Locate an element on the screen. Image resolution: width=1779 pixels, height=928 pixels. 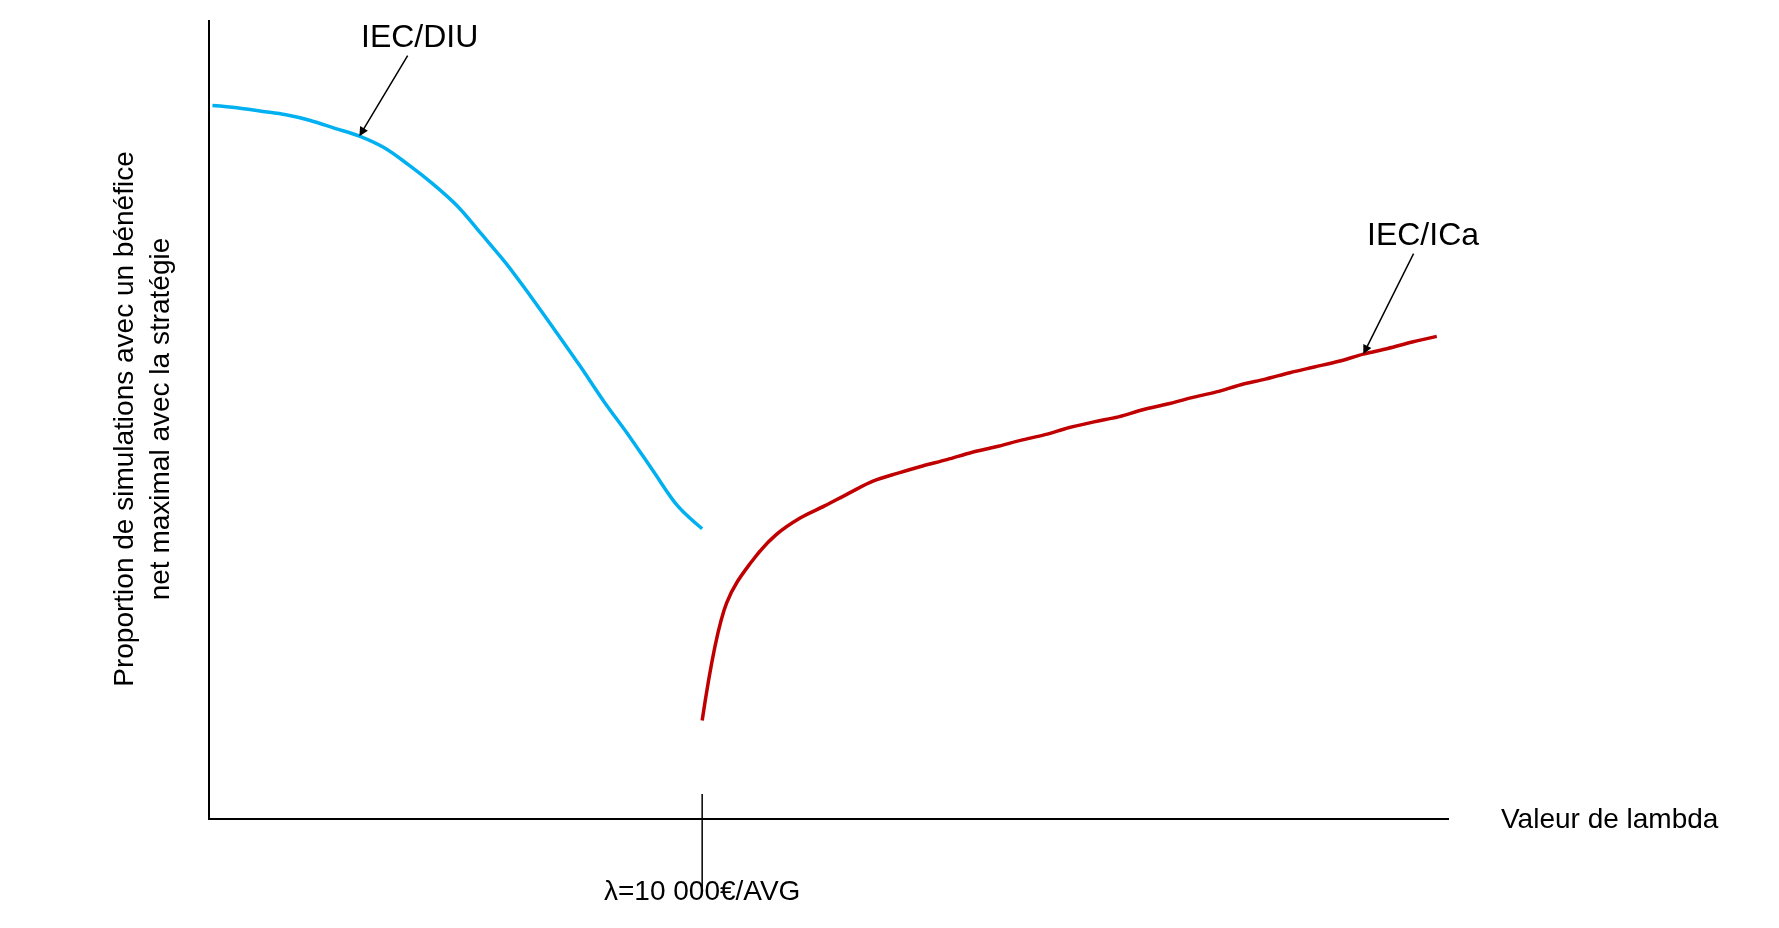
x-axis-title: Valeur de lambda is located at coordinates (1610, 818).